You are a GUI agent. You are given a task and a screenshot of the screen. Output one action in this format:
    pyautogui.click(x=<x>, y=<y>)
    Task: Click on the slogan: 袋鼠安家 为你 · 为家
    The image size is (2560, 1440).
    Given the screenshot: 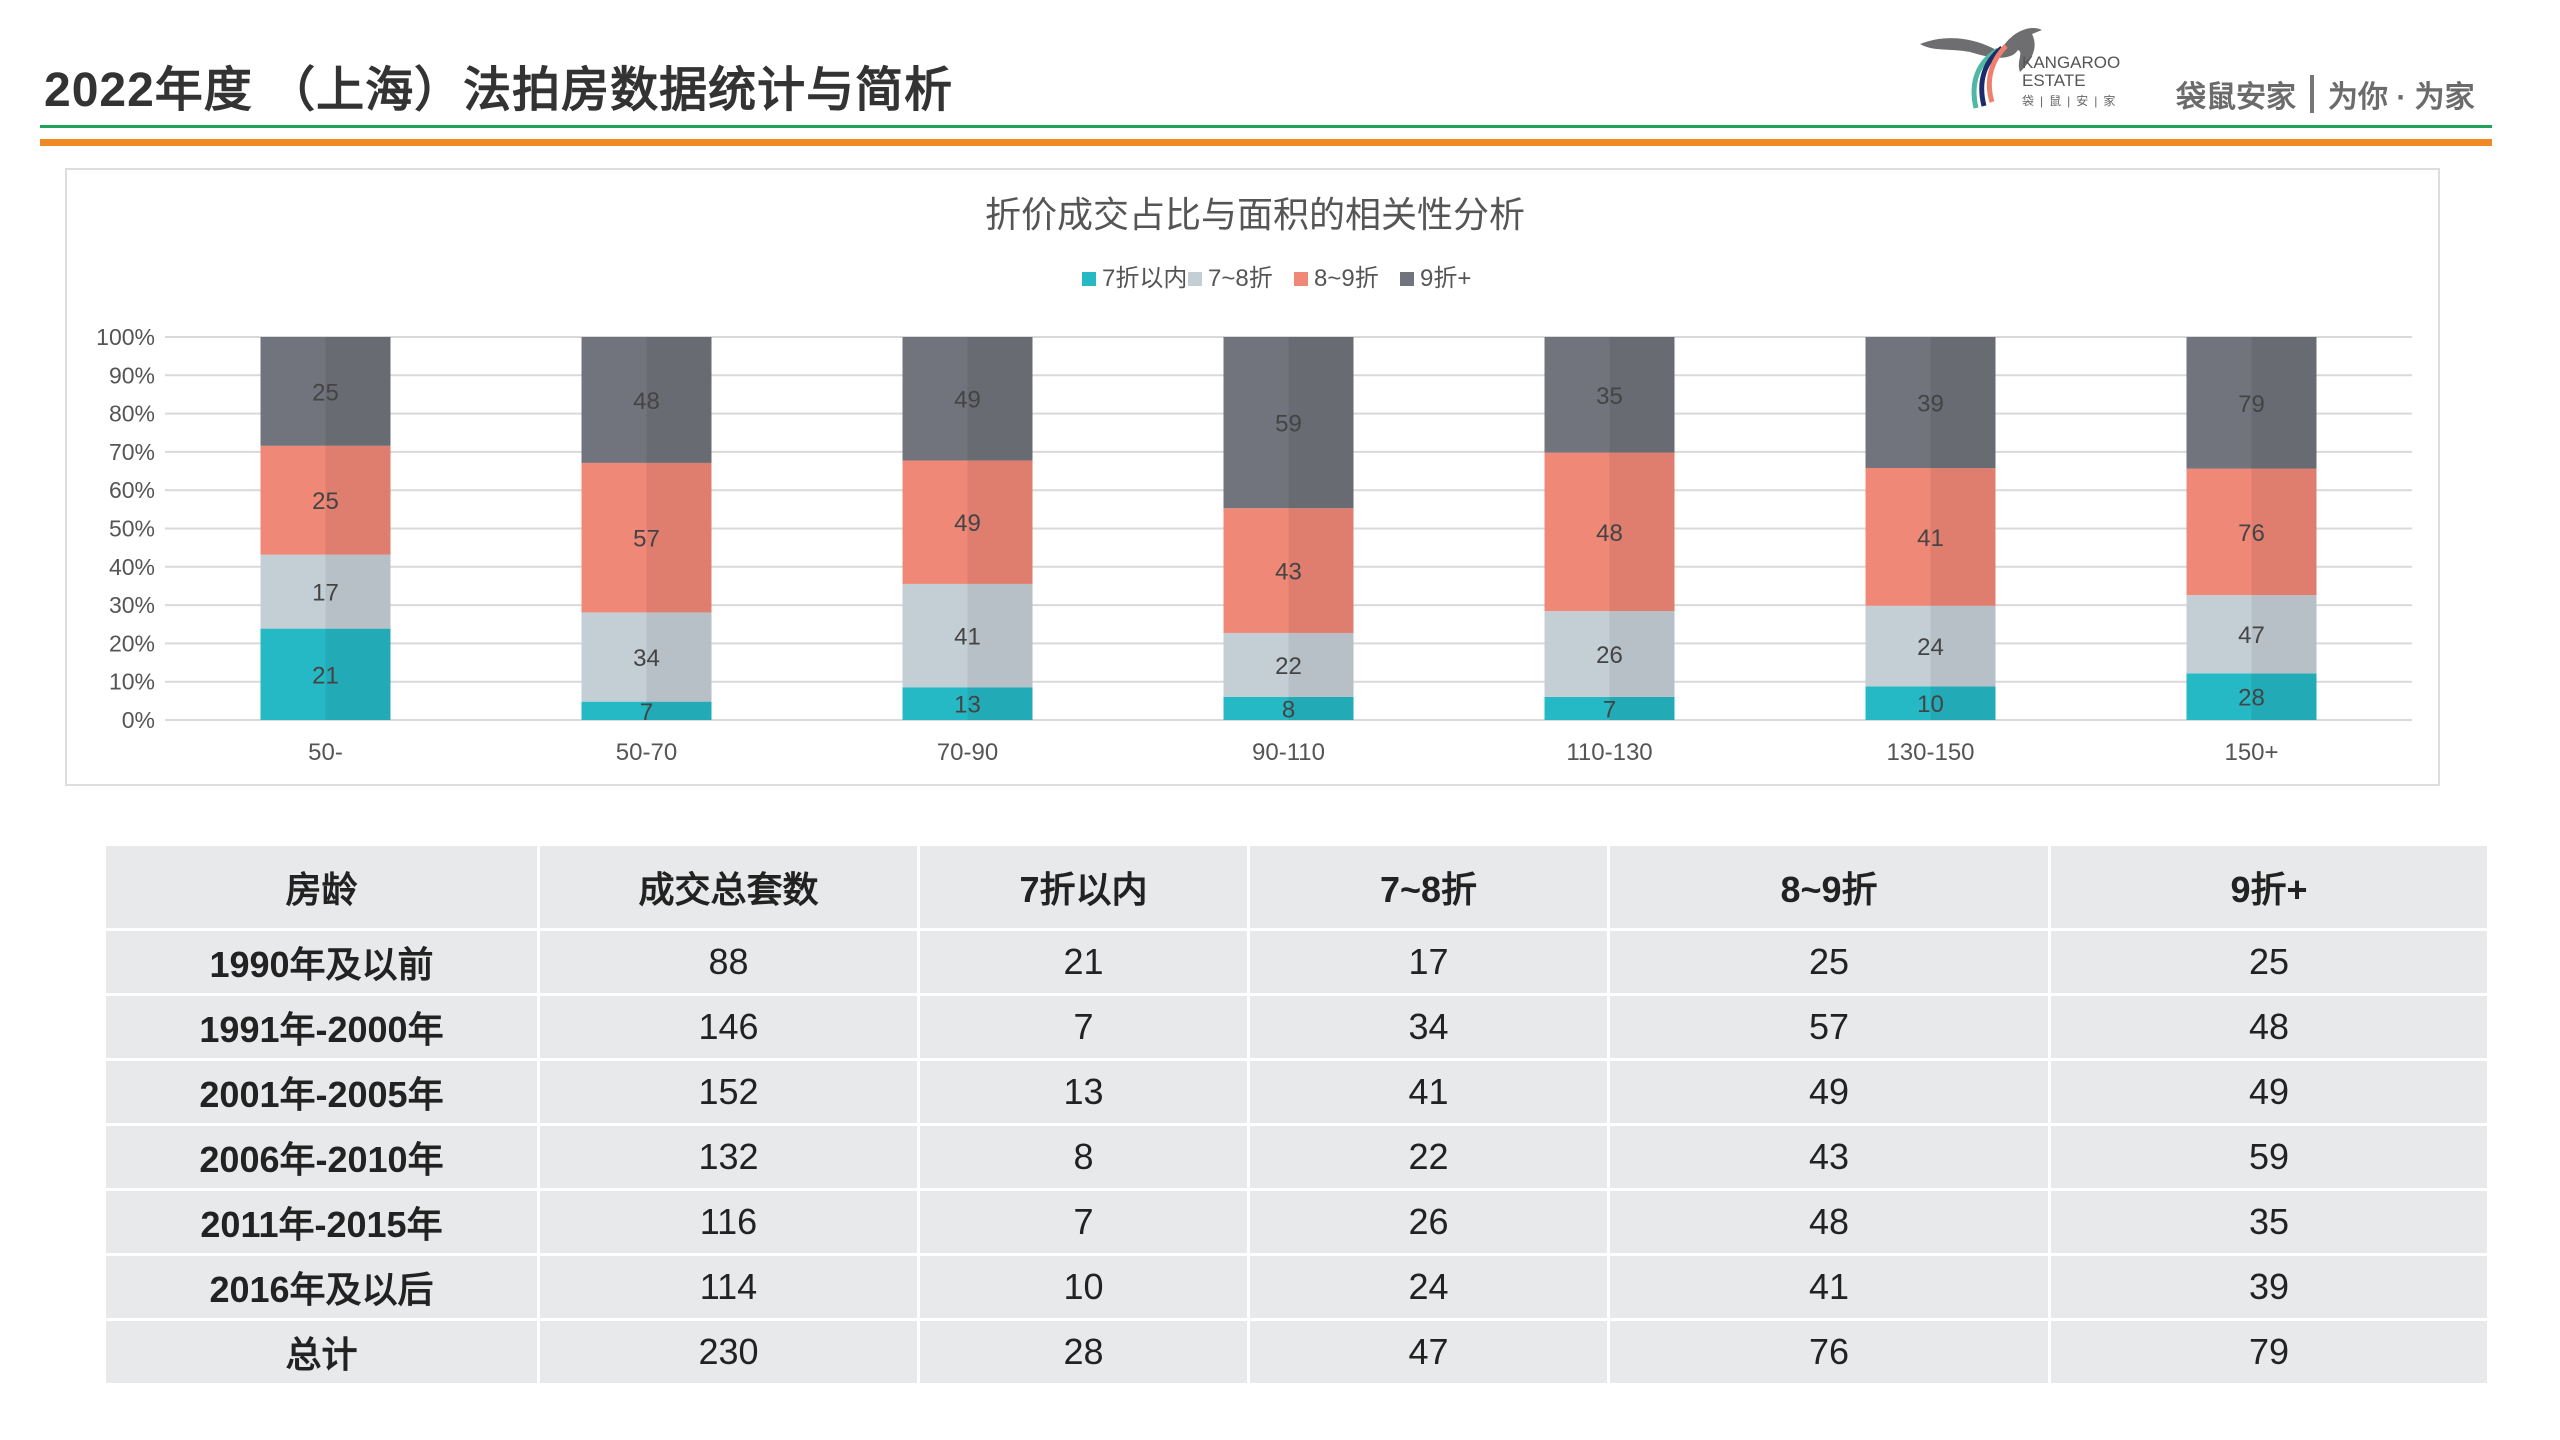 What is the action you would take?
    pyautogui.click(x=2325, y=94)
    